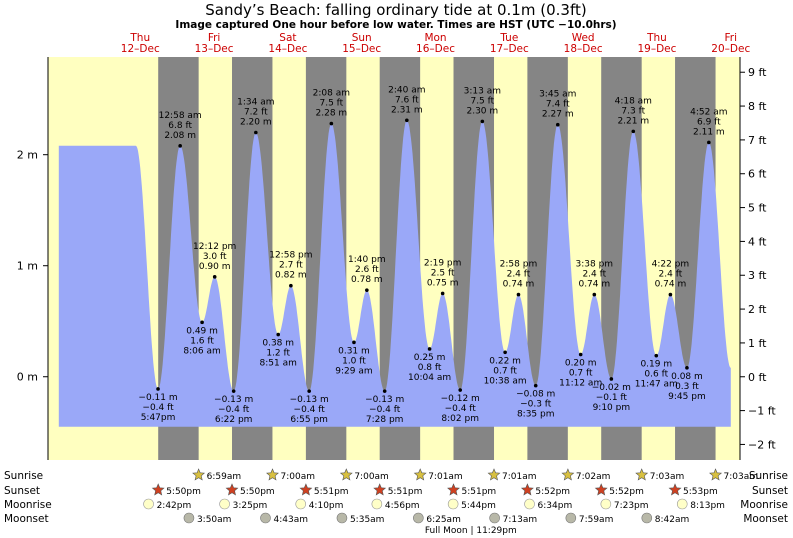 This screenshot has width=793, height=538. I want to click on left-tick-label: 0 m, so click(27, 377).